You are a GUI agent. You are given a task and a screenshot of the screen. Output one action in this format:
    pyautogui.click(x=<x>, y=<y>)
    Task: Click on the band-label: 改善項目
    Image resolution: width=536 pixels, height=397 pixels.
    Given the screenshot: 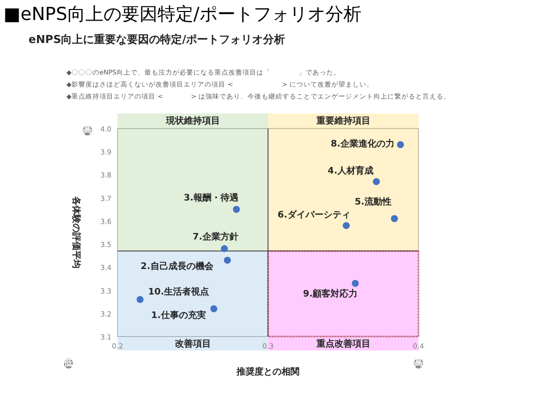 What is the action you would take?
    pyautogui.click(x=192, y=344)
    